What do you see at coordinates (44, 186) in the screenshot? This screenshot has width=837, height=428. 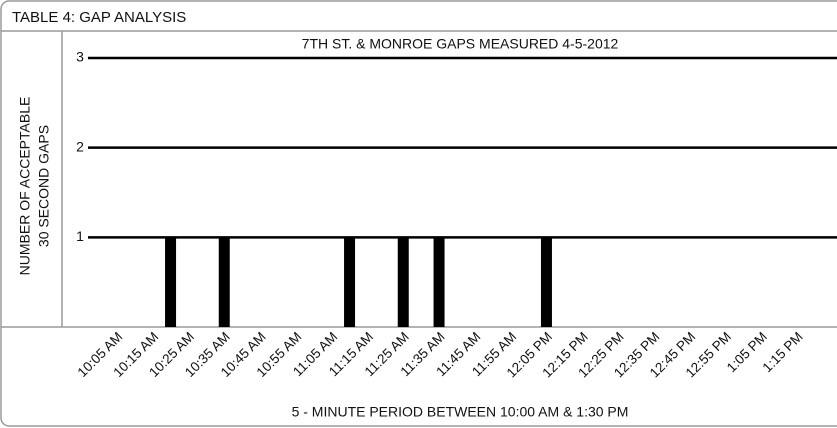 I see `y-axis-label: 30 SECOND GAPS` at bounding box center [44, 186].